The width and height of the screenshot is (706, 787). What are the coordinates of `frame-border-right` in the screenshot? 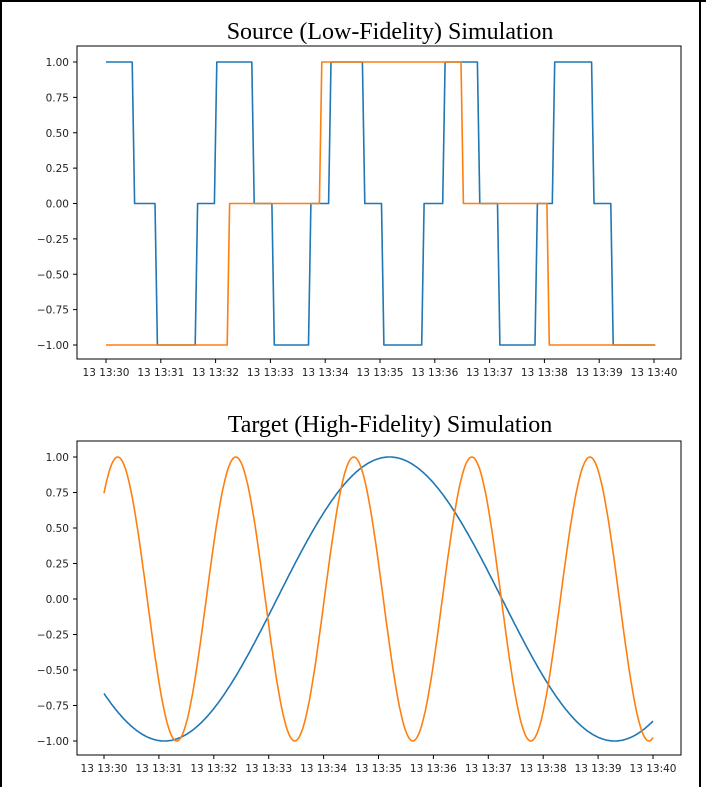 It's located at (700, 393).